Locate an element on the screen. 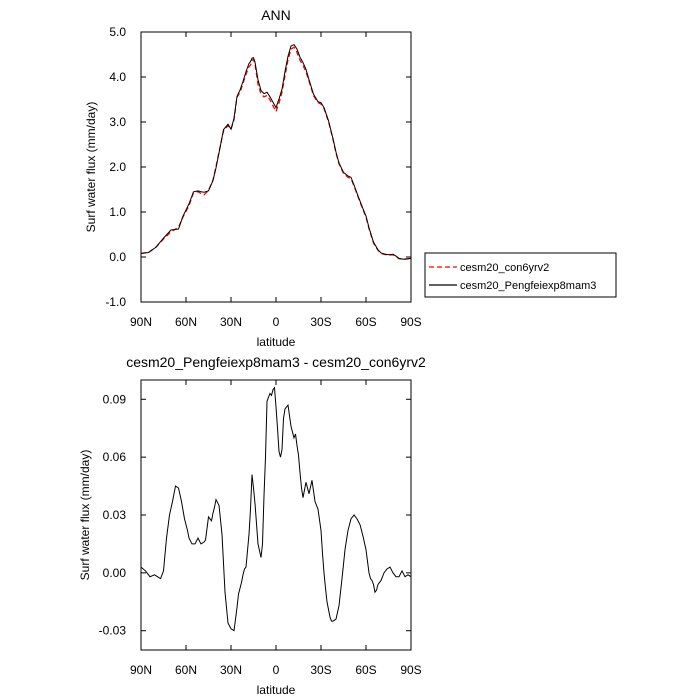 The height and width of the screenshot is (700, 700). y-tick-label: -0.03 is located at coordinates (113, 631).